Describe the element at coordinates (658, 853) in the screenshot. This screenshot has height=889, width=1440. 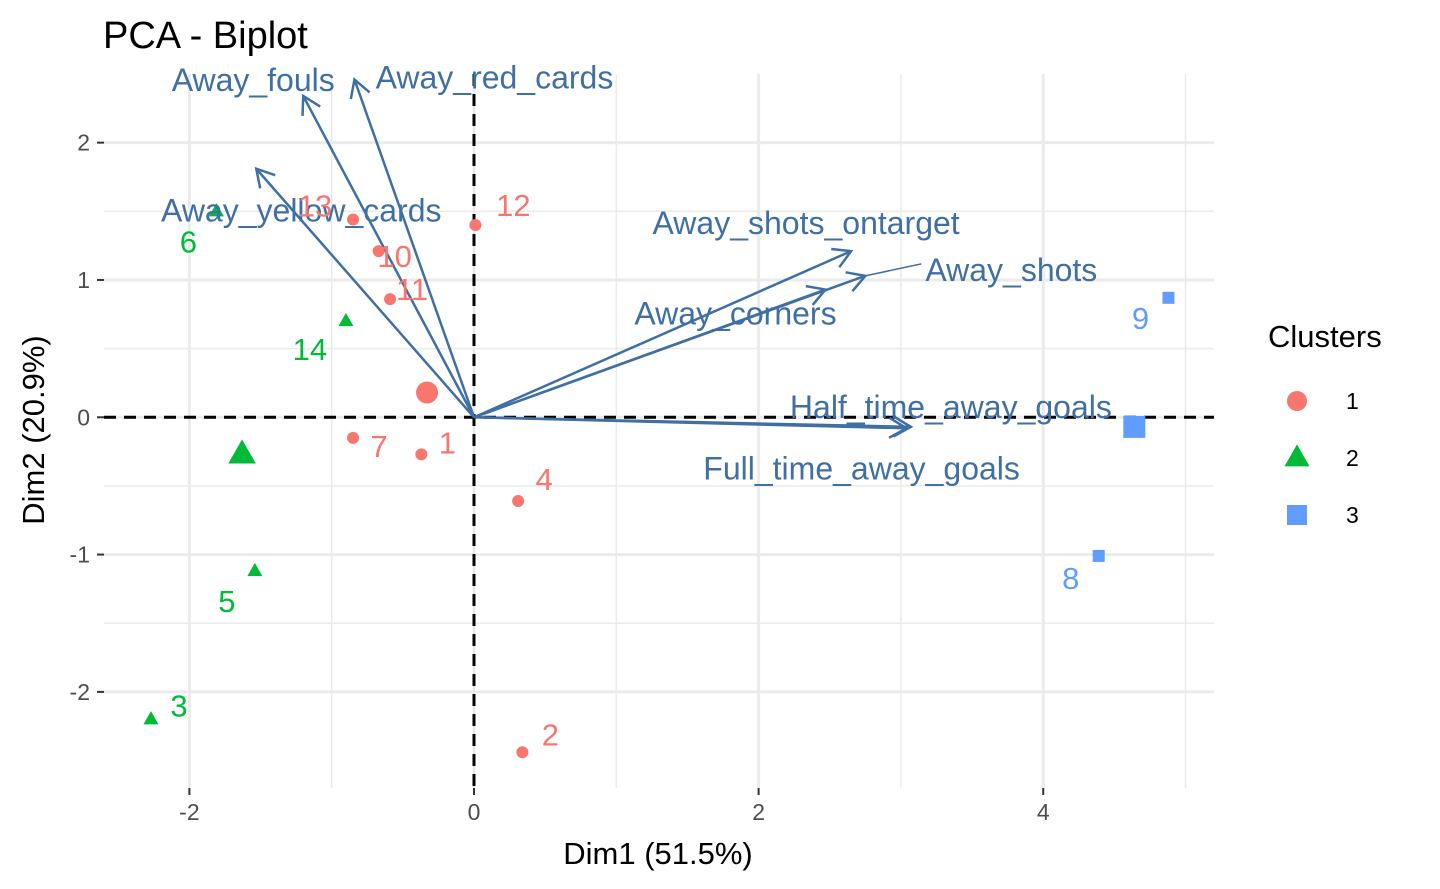
I see `x-axis-title: Dim1 (51.5%)` at that location.